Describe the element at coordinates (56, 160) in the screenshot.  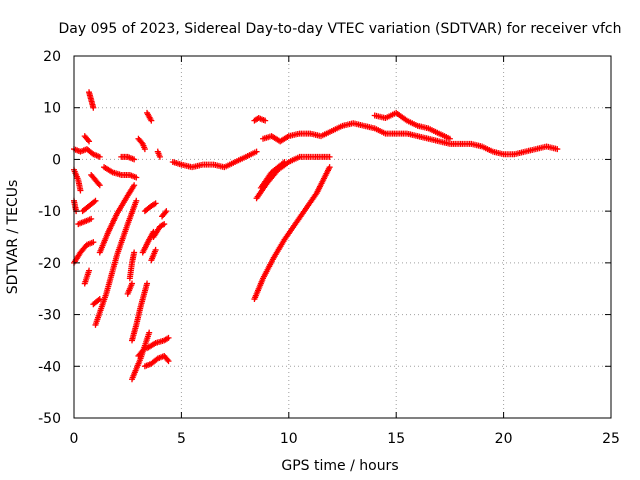
I see `y-tick-label: 0` at that location.